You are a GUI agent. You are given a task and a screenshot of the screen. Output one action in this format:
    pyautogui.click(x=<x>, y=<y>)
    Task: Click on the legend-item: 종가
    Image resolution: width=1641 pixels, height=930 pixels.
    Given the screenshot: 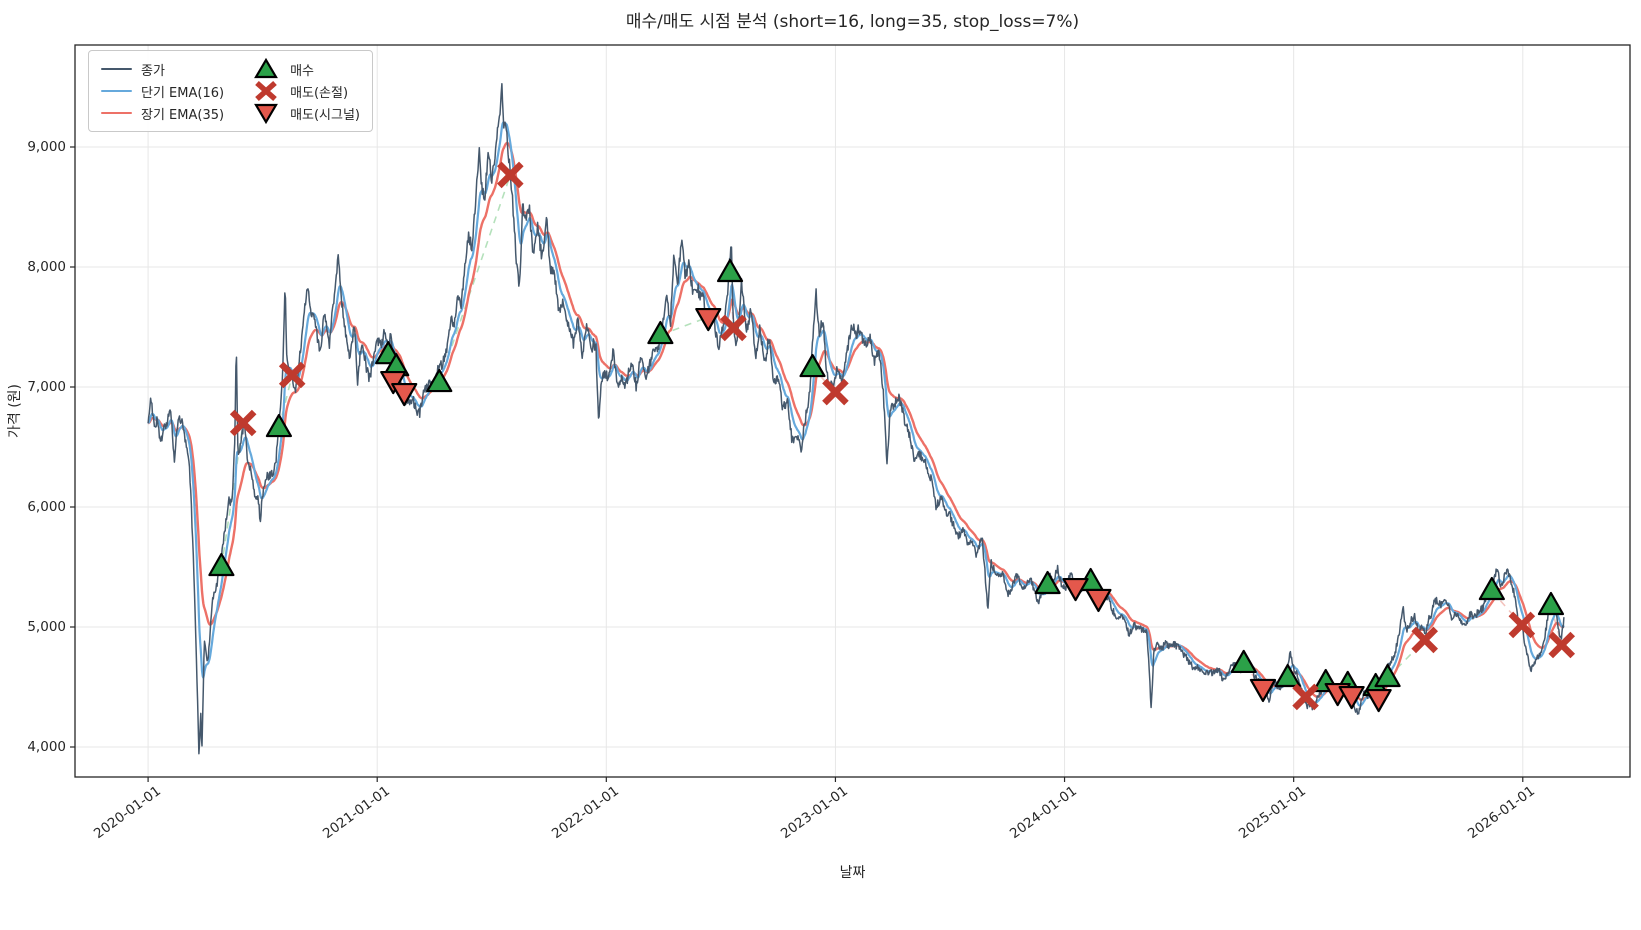 What is the action you would take?
    pyautogui.click(x=162, y=69)
    